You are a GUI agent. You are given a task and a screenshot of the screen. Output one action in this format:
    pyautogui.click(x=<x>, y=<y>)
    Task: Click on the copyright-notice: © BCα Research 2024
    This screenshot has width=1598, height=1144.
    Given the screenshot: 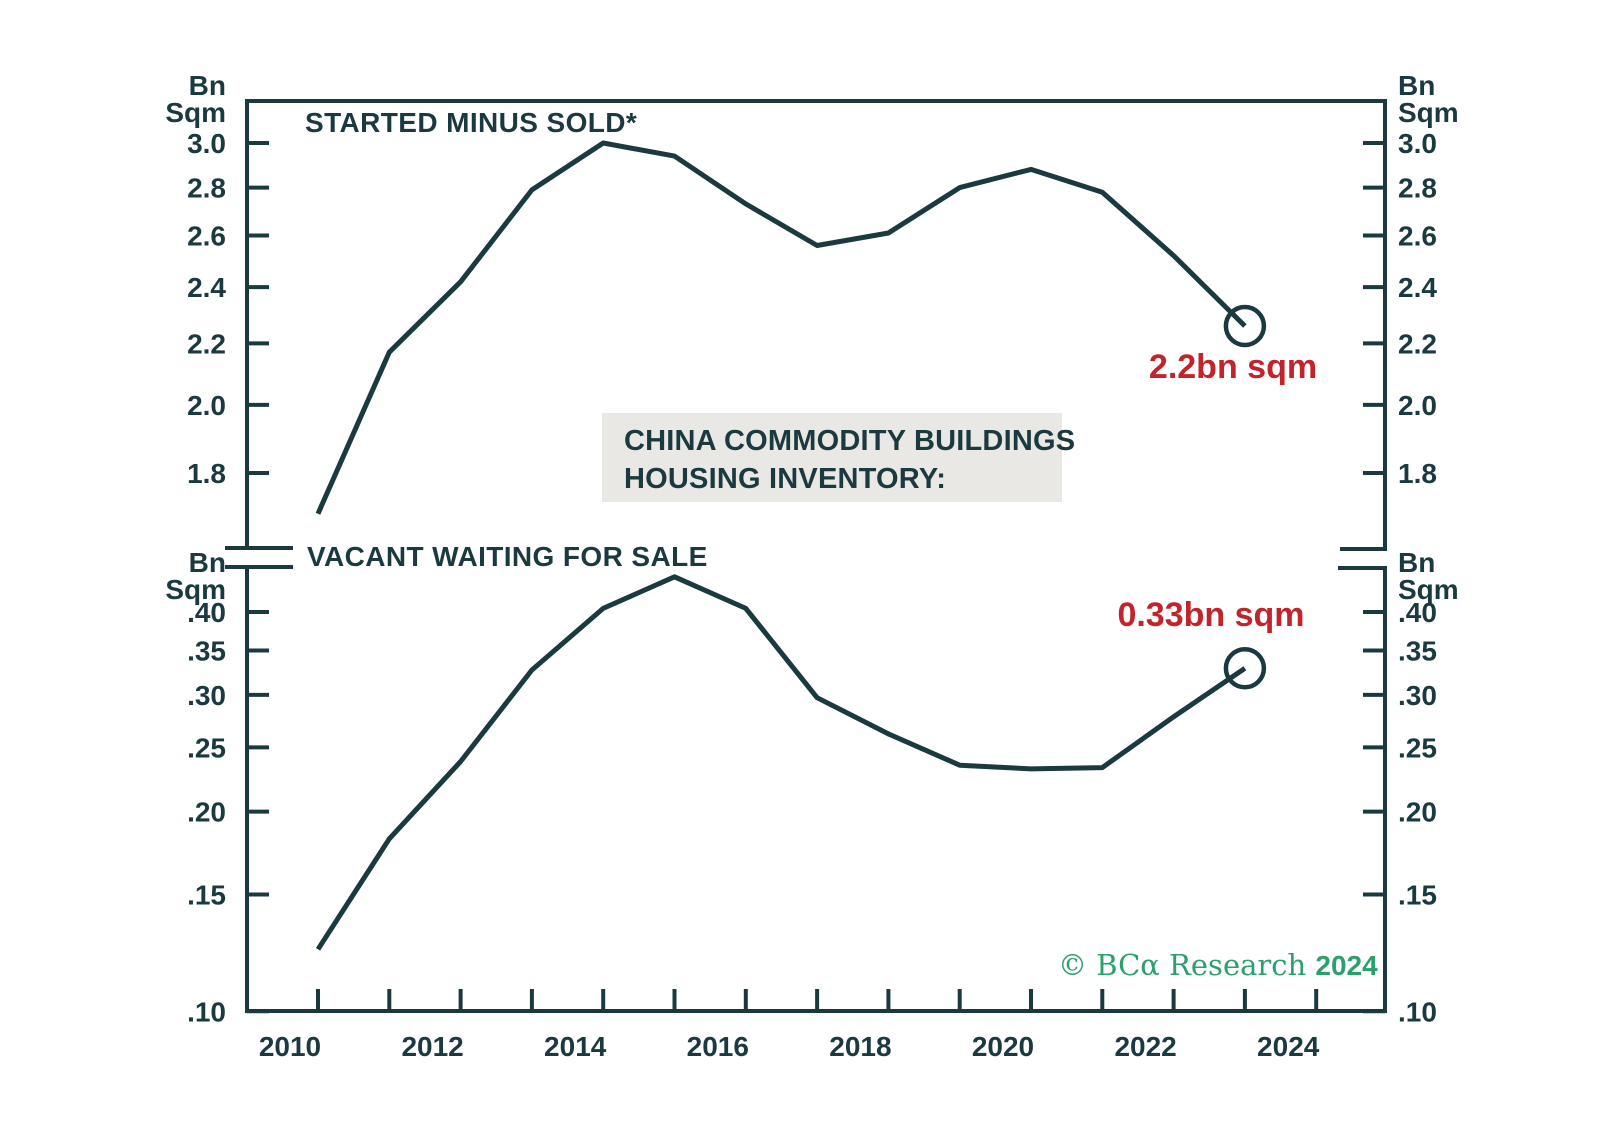 What is the action you would take?
    pyautogui.click(x=1218, y=965)
    